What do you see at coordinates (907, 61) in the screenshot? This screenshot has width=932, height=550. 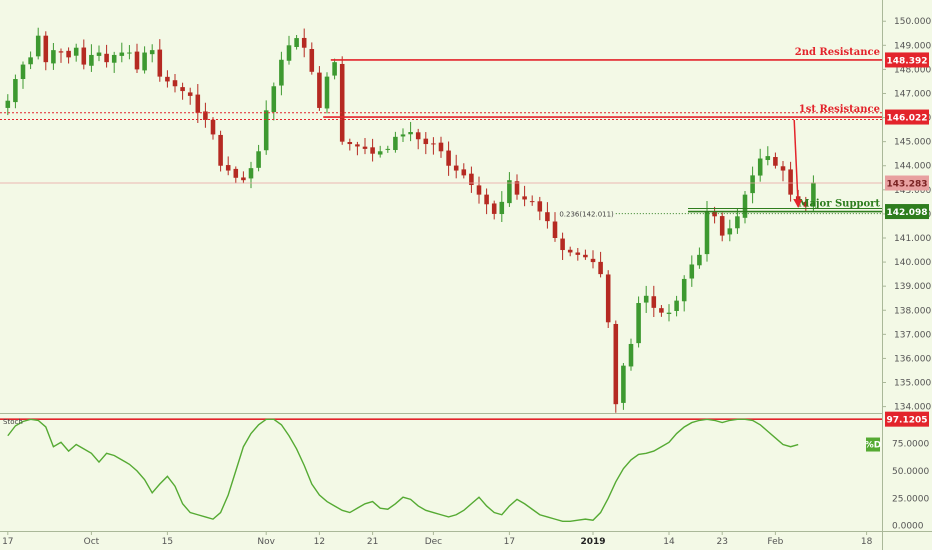 I see `resistance2-price-tag: 148.392` at bounding box center [907, 61].